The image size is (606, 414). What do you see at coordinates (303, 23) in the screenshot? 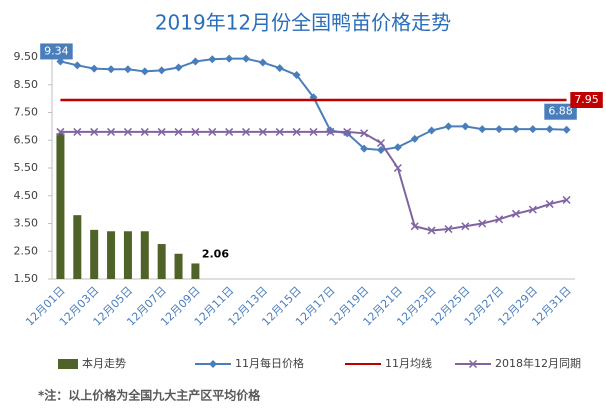
I see `chart-title: 2019年12月份全国鸭苗价格走势` at bounding box center [303, 23].